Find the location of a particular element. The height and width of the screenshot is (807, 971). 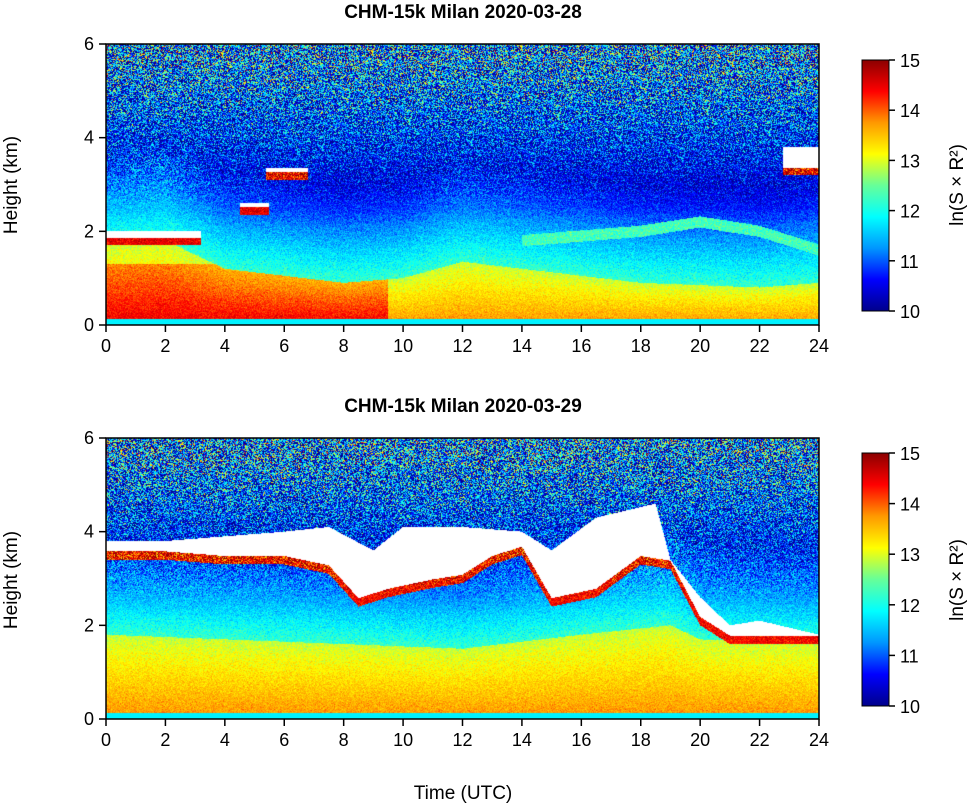

colorbar-2: 10 11 12 13 14 15 ln(S × R²) is located at coordinates (914, 580).